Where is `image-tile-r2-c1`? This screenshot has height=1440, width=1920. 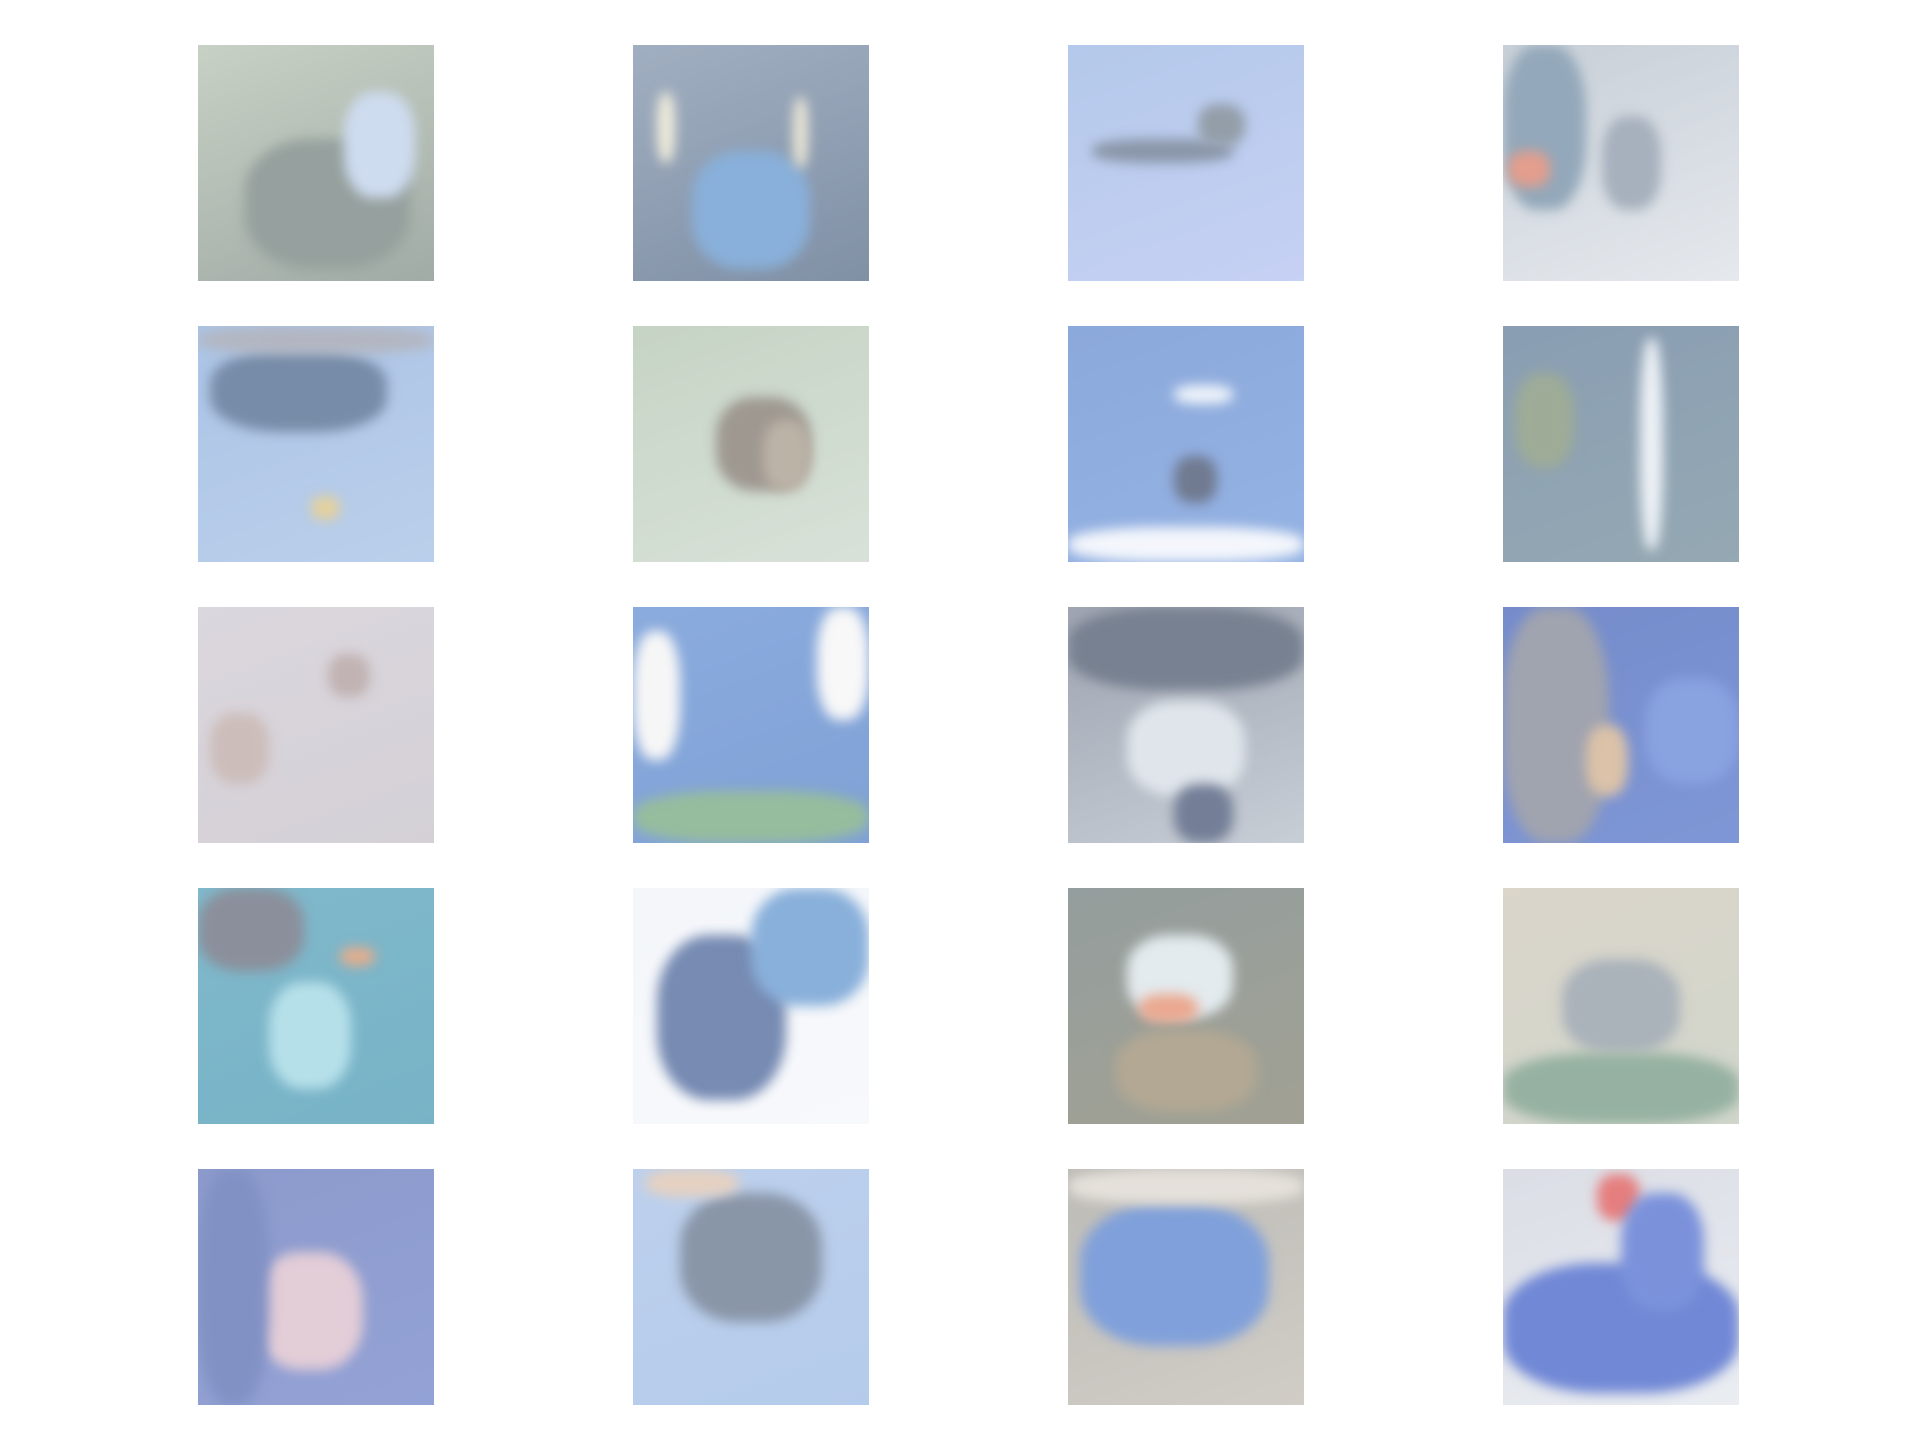 image-tile-r2-c1 is located at coordinates (316, 444).